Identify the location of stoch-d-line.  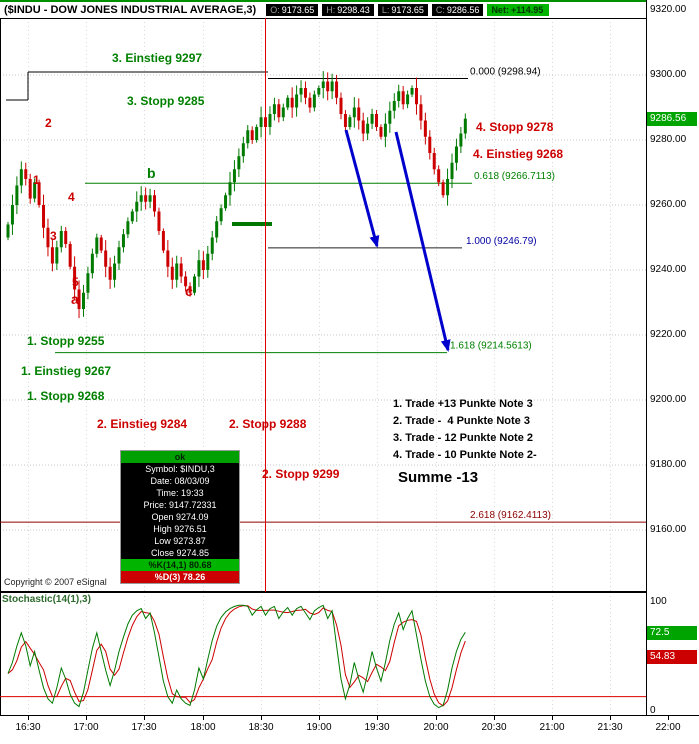
(236, 656).